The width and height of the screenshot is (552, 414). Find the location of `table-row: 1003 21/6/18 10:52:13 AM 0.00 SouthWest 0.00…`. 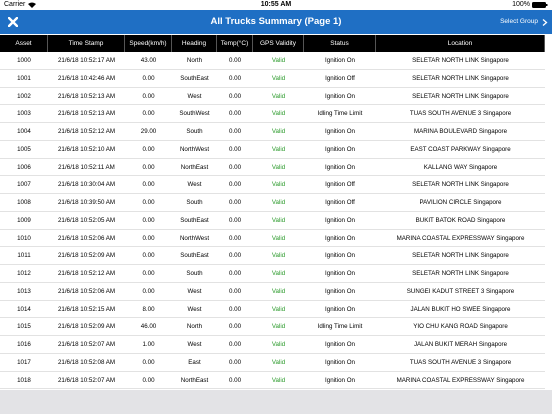

table-row: 1003 21/6/18 10:52:13 AM 0.00 SouthWest 0.00… is located at coordinates (272, 114).